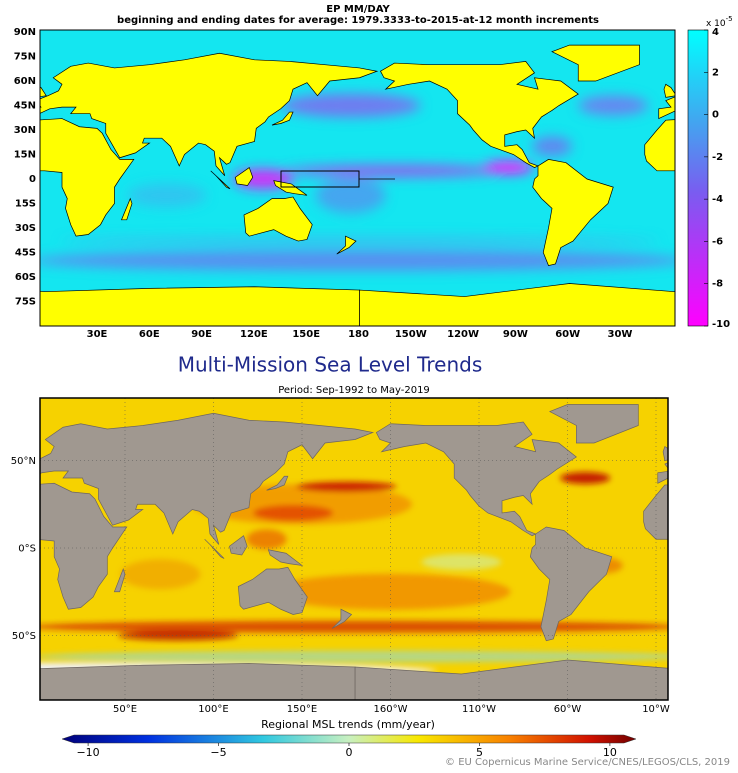 The width and height of the screenshot is (738, 773). What do you see at coordinates (567, 334) in the screenshot?
I see `x-tick-label: 60W` at bounding box center [567, 334].